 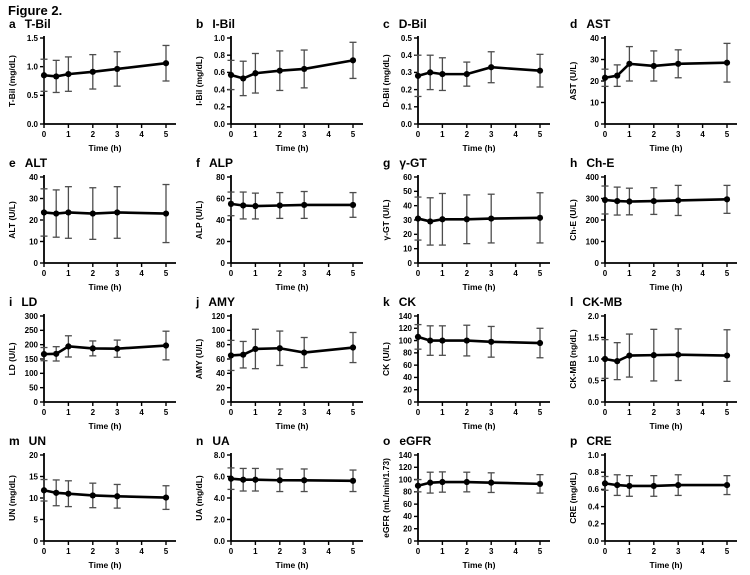 What do you see at coordinates (598, 24) in the screenshot?
I see `panel-name: AST` at bounding box center [598, 24].